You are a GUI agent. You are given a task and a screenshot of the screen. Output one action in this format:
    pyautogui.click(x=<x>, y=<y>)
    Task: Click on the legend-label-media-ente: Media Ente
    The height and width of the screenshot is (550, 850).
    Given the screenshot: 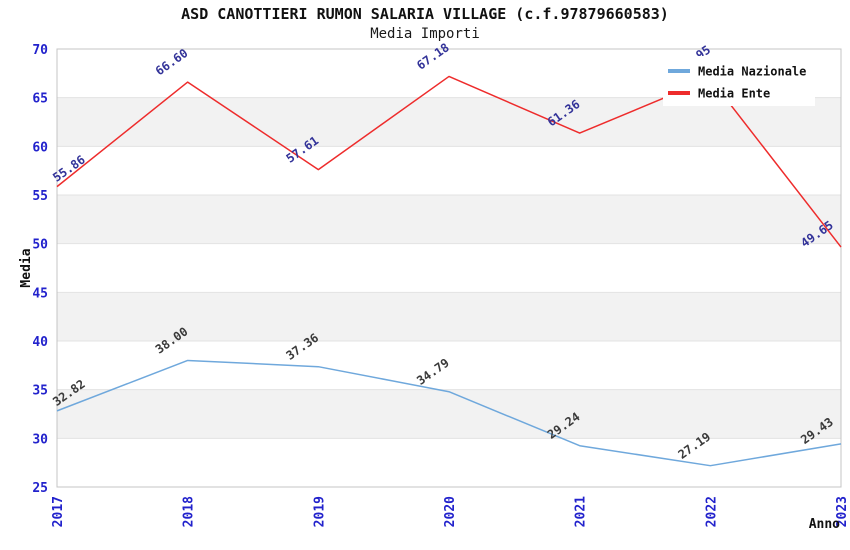 What is the action you would take?
    pyautogui.click(x=734, y=94)
    